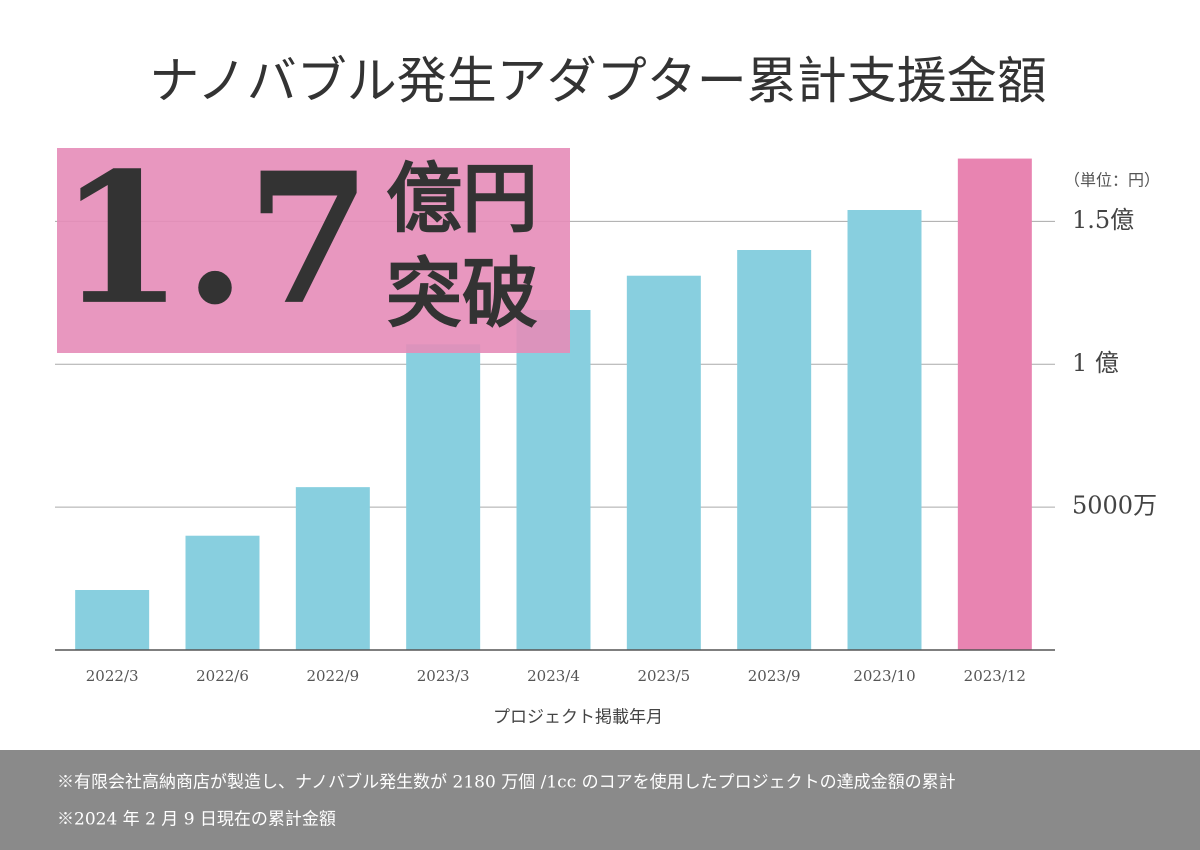 The height and width of the screenshot is (850, 1200). What do you see at coordinates (1112, 180) in the screenshot?
I see `unit-note: （単位：円）` at bounding box center [1112, 180].